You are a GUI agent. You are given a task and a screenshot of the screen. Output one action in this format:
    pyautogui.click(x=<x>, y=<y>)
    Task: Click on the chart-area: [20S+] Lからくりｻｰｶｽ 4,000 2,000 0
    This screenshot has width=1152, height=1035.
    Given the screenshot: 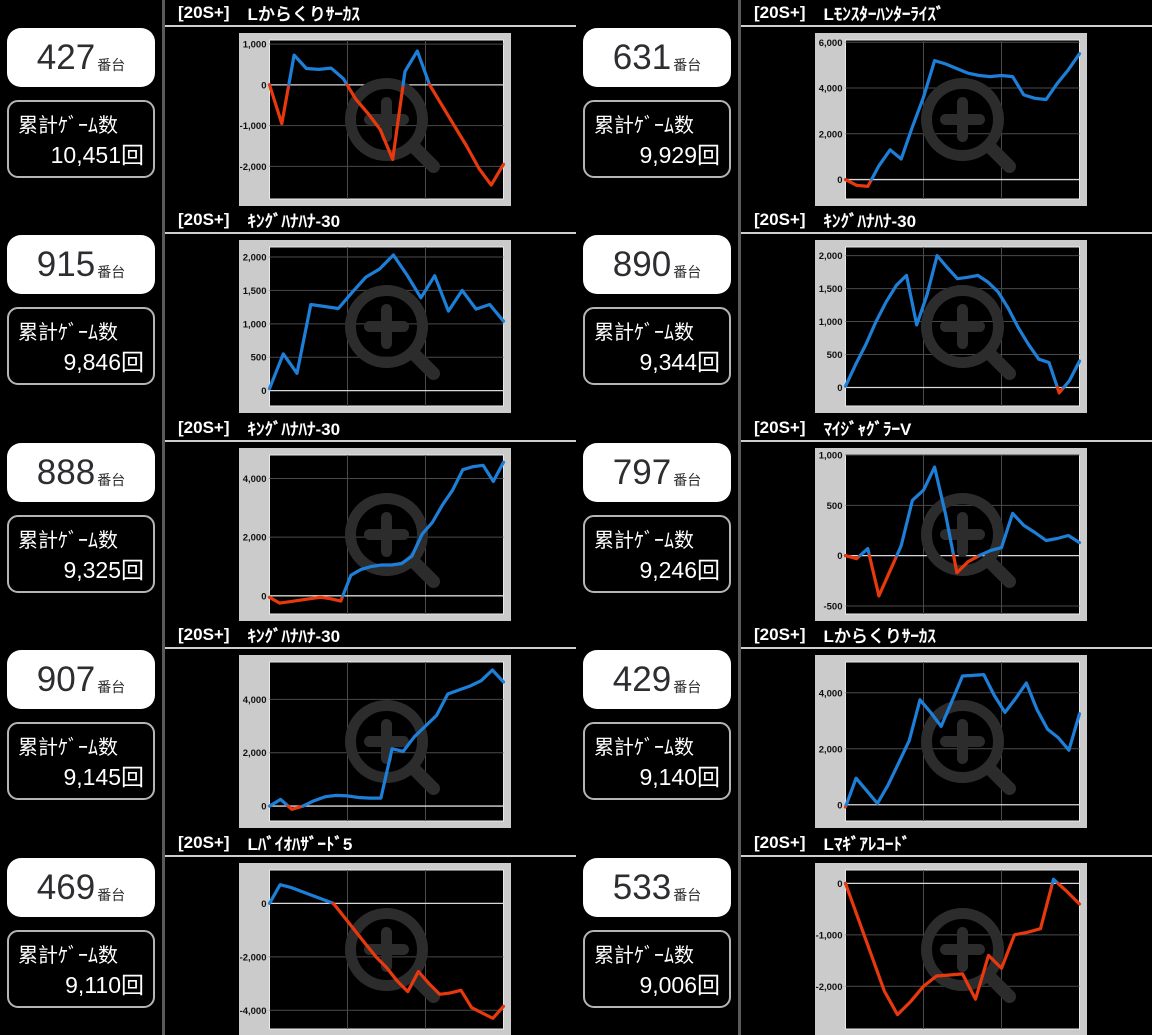 What is the action you would take?
    pyautogui.click(x=946, y=725)
    